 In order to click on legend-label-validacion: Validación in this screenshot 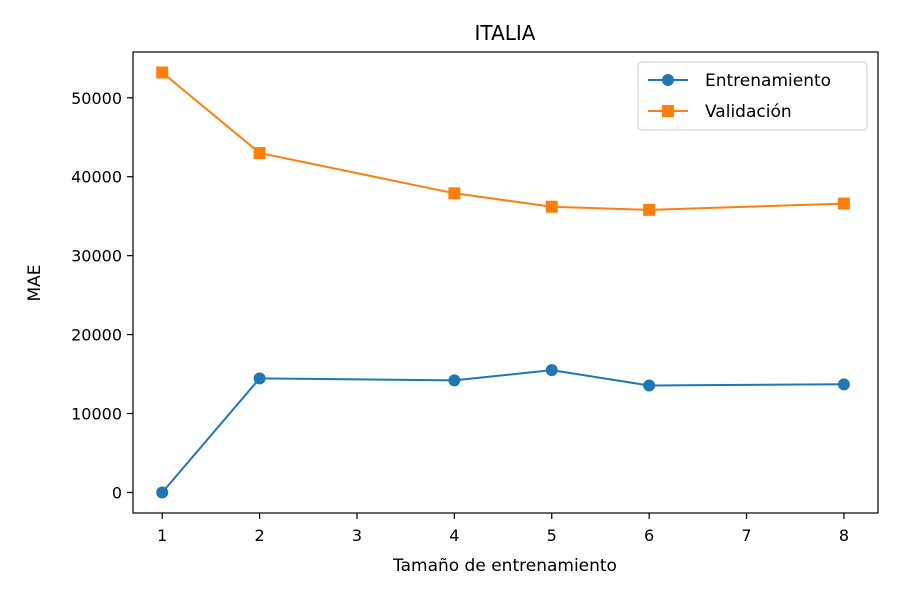, I will do `click(748, 112)`.